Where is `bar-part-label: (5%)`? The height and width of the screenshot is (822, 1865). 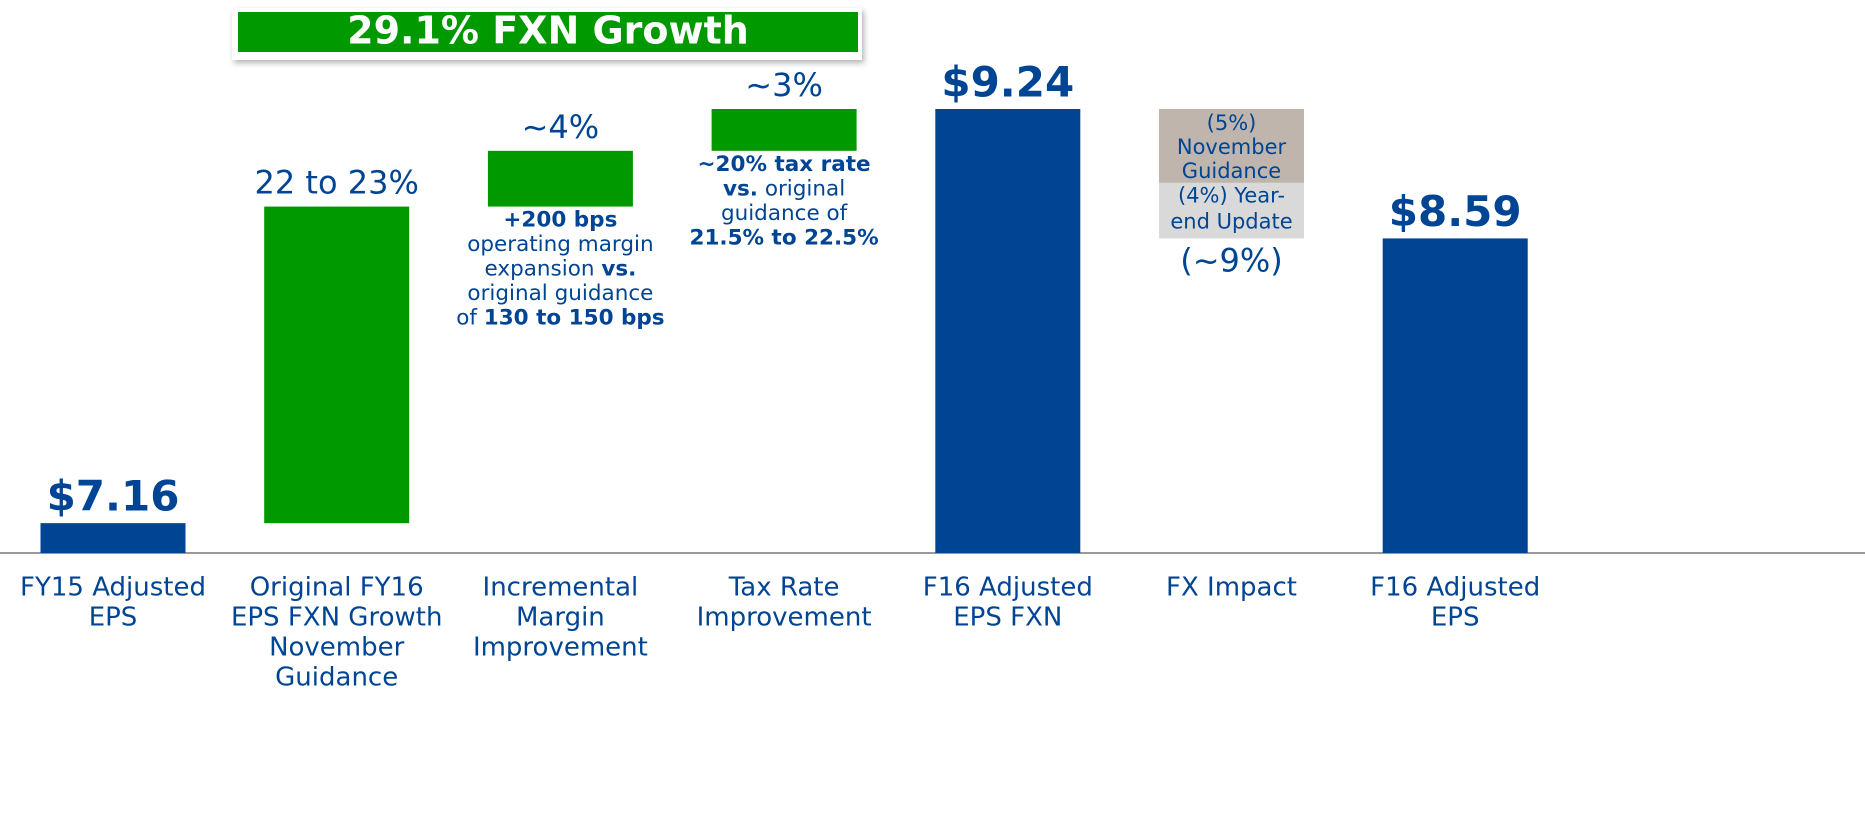 bar-part-label: (5%) is located at coordinates (1232, 123).